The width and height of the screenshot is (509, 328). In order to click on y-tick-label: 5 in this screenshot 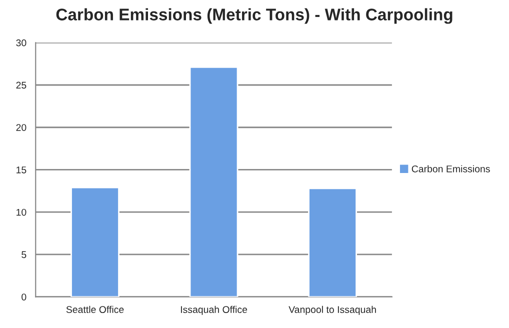, I will do `click(24, 254)`.